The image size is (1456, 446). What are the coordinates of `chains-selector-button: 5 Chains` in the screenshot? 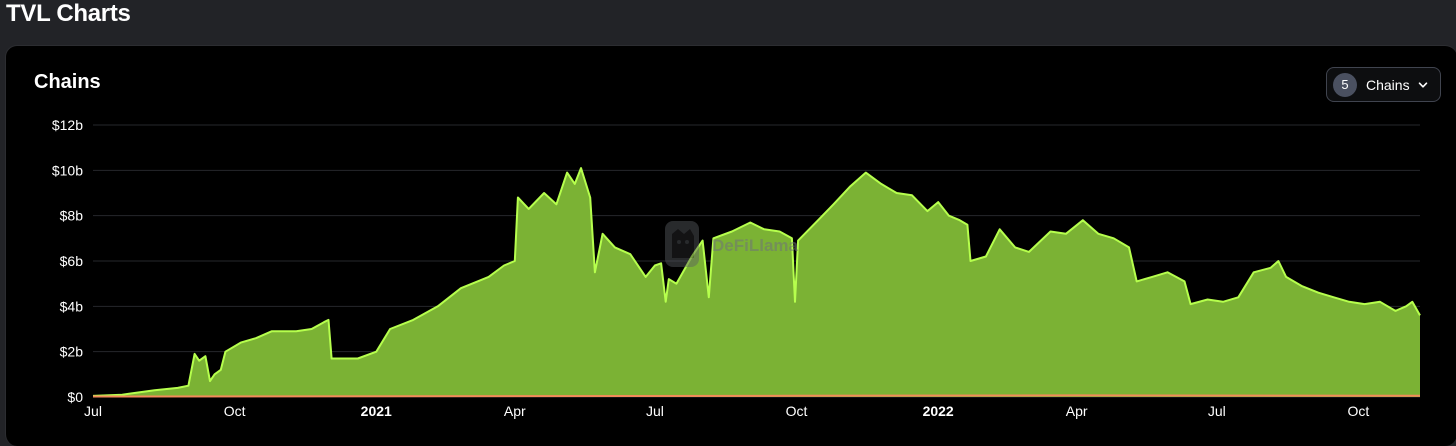 It's located at (1383, 84).